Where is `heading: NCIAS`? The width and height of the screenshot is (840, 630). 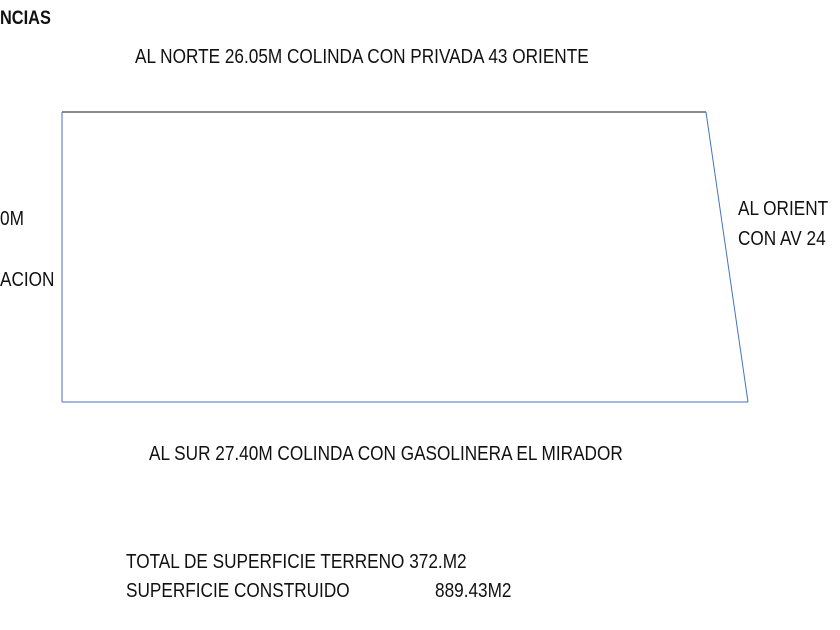 heading: NCIAS is located at coordinates (25, 18).